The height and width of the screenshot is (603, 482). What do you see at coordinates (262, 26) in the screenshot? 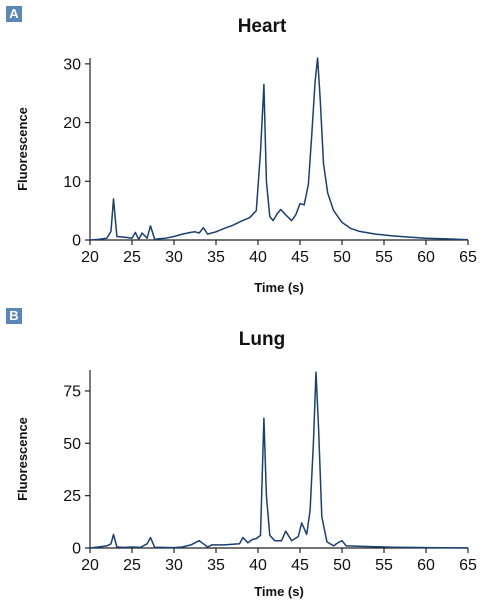
I see `chart-title: Heart` at bounding box center [262, 26].